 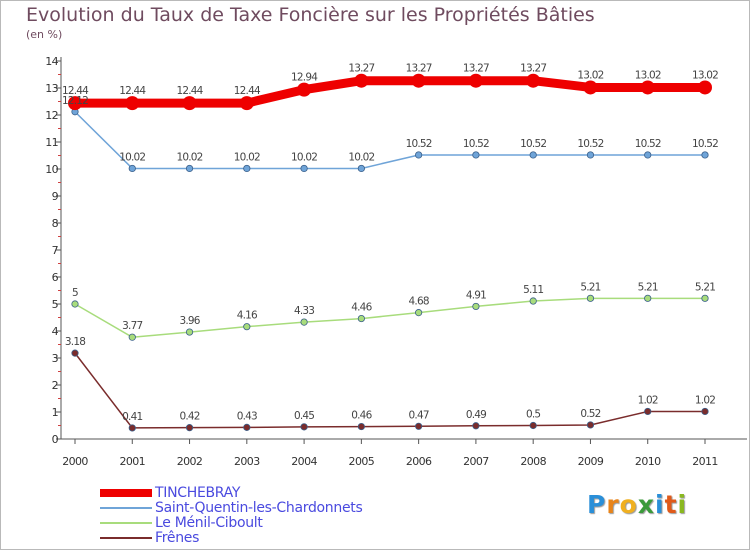 I want to click on data-label: 0.49, so click(x=476, y=415).